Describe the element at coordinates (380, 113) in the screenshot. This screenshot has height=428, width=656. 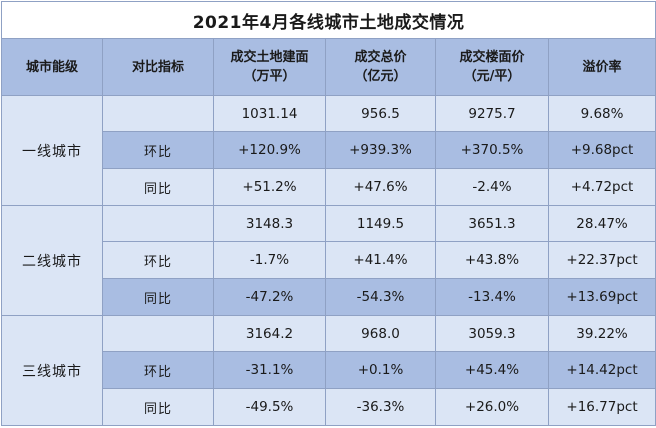
I see `total-value: 956.5` at that location.